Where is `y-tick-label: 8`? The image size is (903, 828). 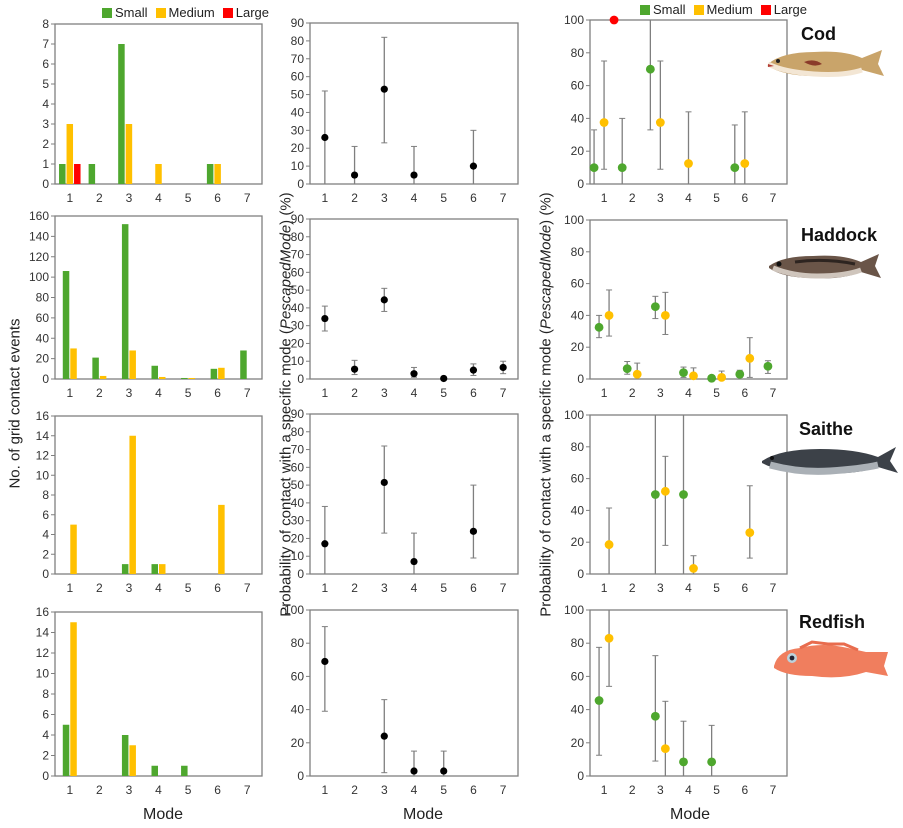 y-tick-label: 8 is located at coordinates (45, 694).